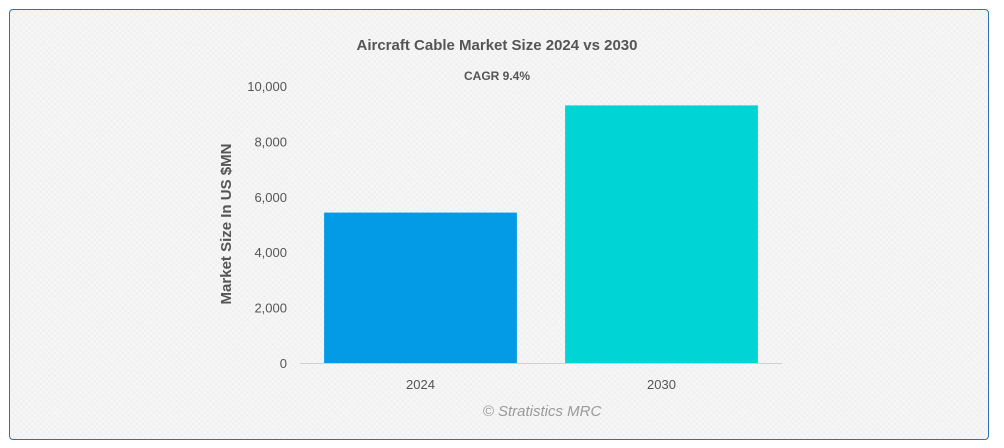  What do you see at coordinates (270, 197) in the screenshot?
I see `y-tick-label: 6,000` at bounding box center [270, 197].